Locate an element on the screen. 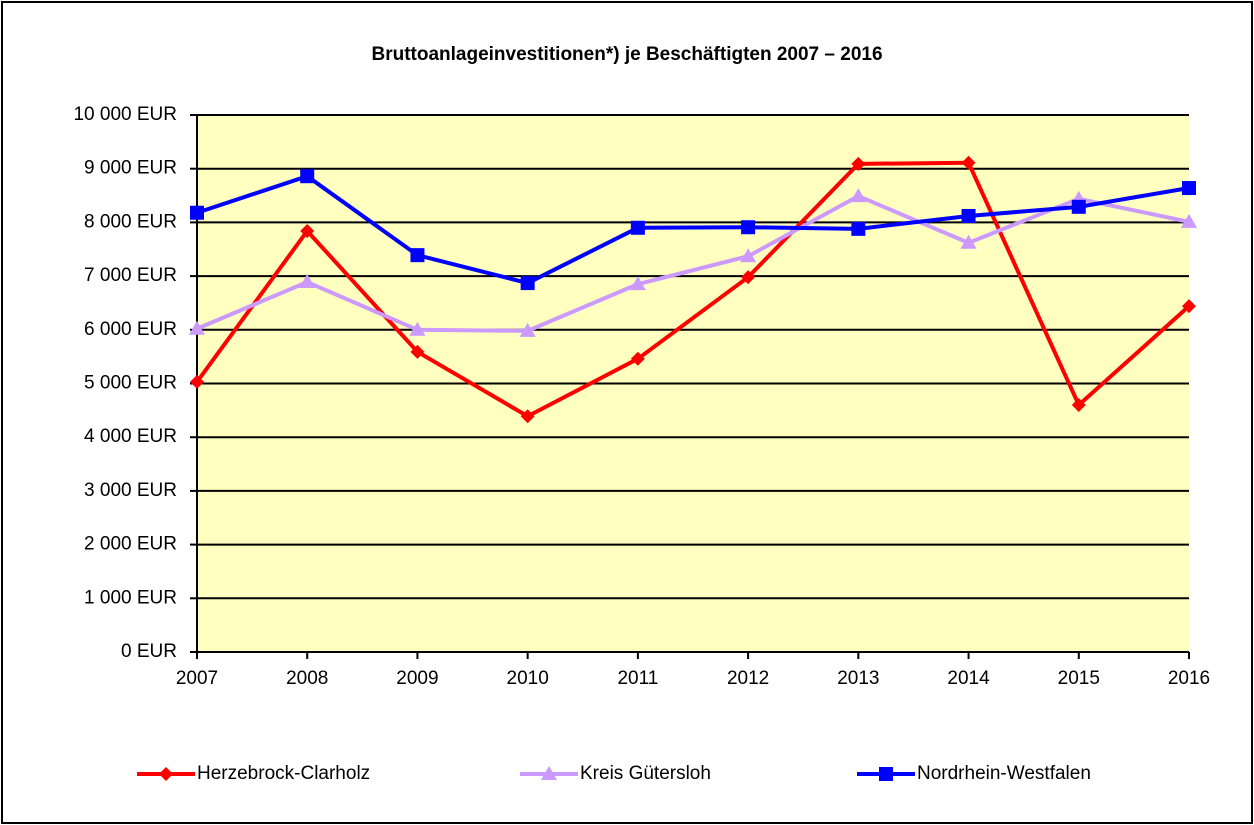  legend-label: Nordrhein-Westfalen is located at coordinates (1004, 773).